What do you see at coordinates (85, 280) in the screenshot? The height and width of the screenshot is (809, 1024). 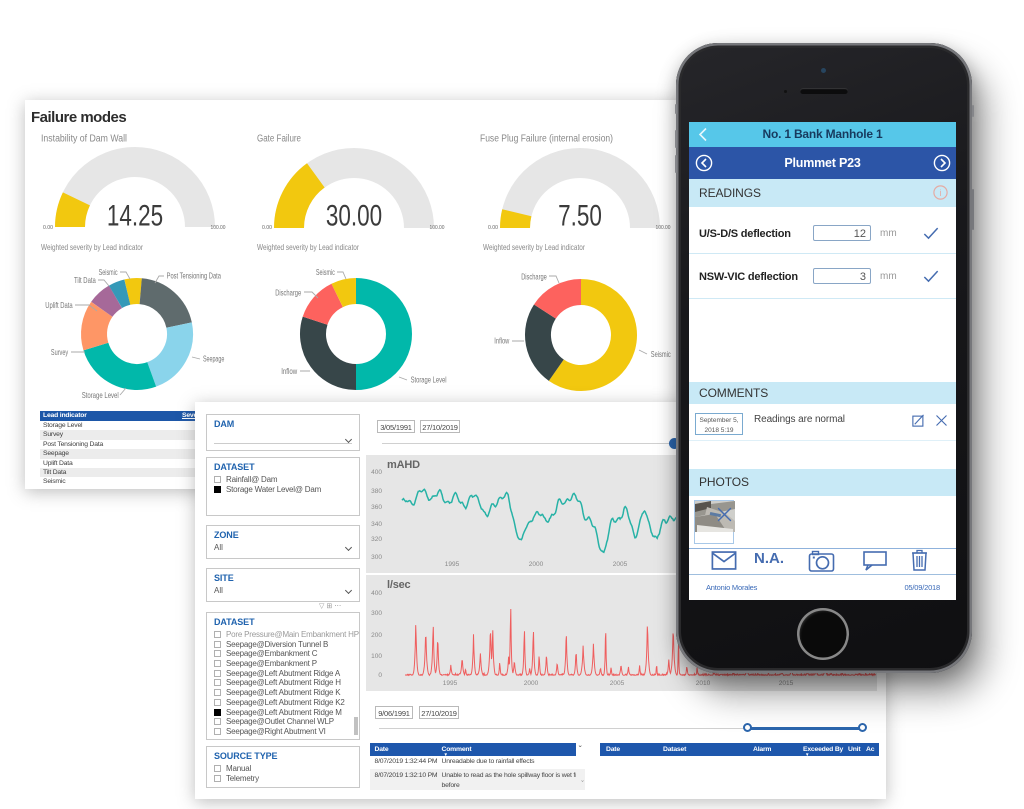 I see `svg-text: Tilt Data` at bounding box center [85, 280].